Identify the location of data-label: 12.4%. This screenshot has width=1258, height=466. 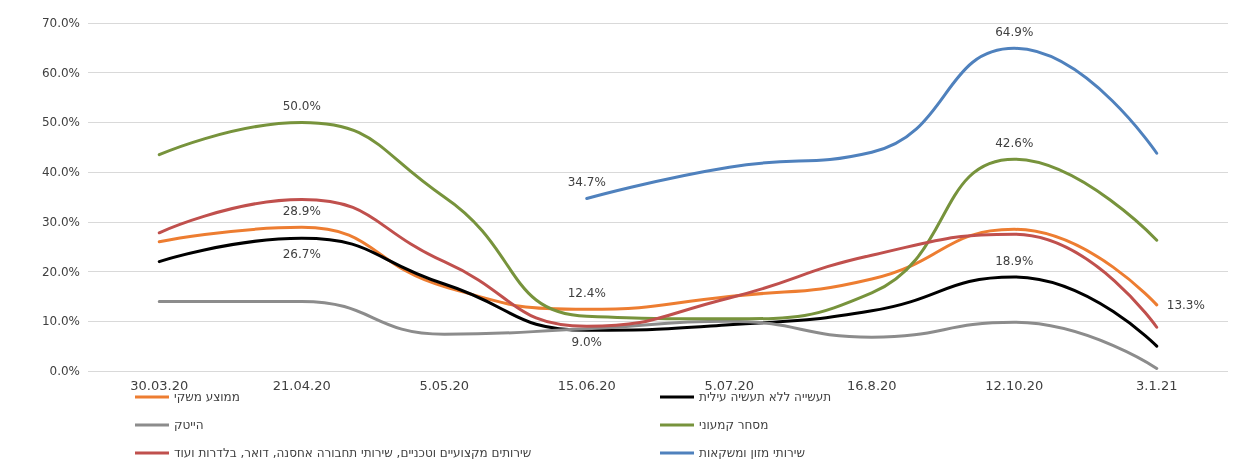
(586, 293).